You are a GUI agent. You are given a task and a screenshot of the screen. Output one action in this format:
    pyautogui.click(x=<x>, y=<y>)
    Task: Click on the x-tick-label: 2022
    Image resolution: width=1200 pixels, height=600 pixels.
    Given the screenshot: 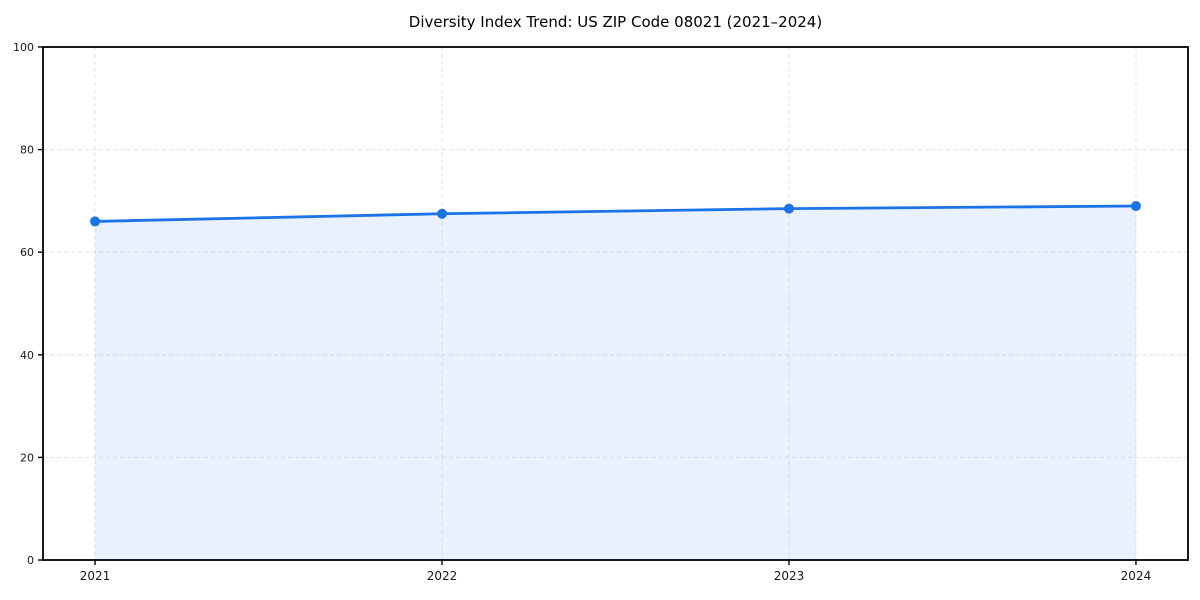 What is the action you would take?
    pyautogui.click(x=442, y=576)
    